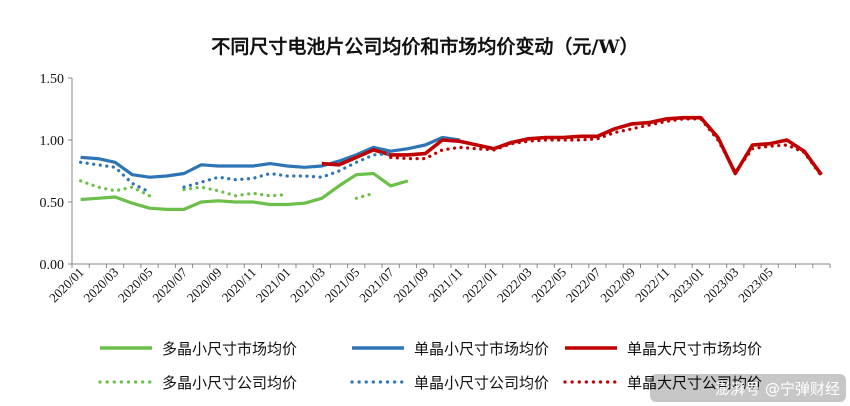 The image size is (850, 406). What do you see at coordinates (169, 284) in the screenshot?
I see `x-tick-label: 2020/07` at bounding box center [169, 284].